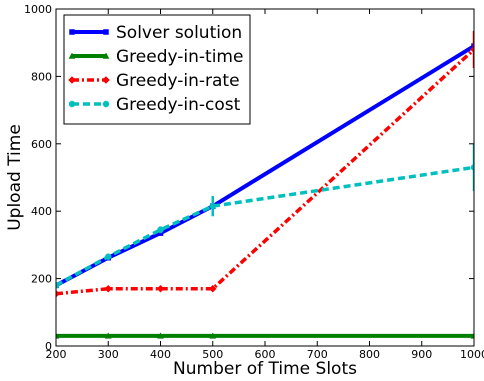 The image size is (484, 381). What do you see at coordinates (178, 105) in the screenshot?
I see `legend-label: Greedy-in-cost` at bounding box center [178, 105].